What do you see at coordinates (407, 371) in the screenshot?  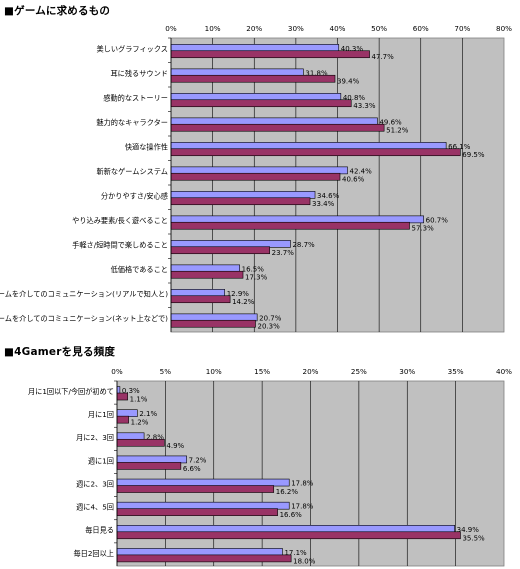 I see `chart2-tick-label: 30%` at bounding box center [407, 371].